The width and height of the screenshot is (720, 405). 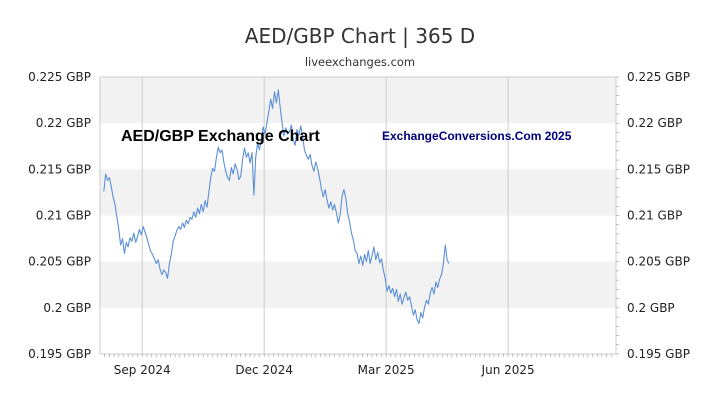 What do you see at coordinates (63, 123) in the screenshot?
I see `y-tick-label-left: 0.22 GBP` at bounding box center [63, 123].